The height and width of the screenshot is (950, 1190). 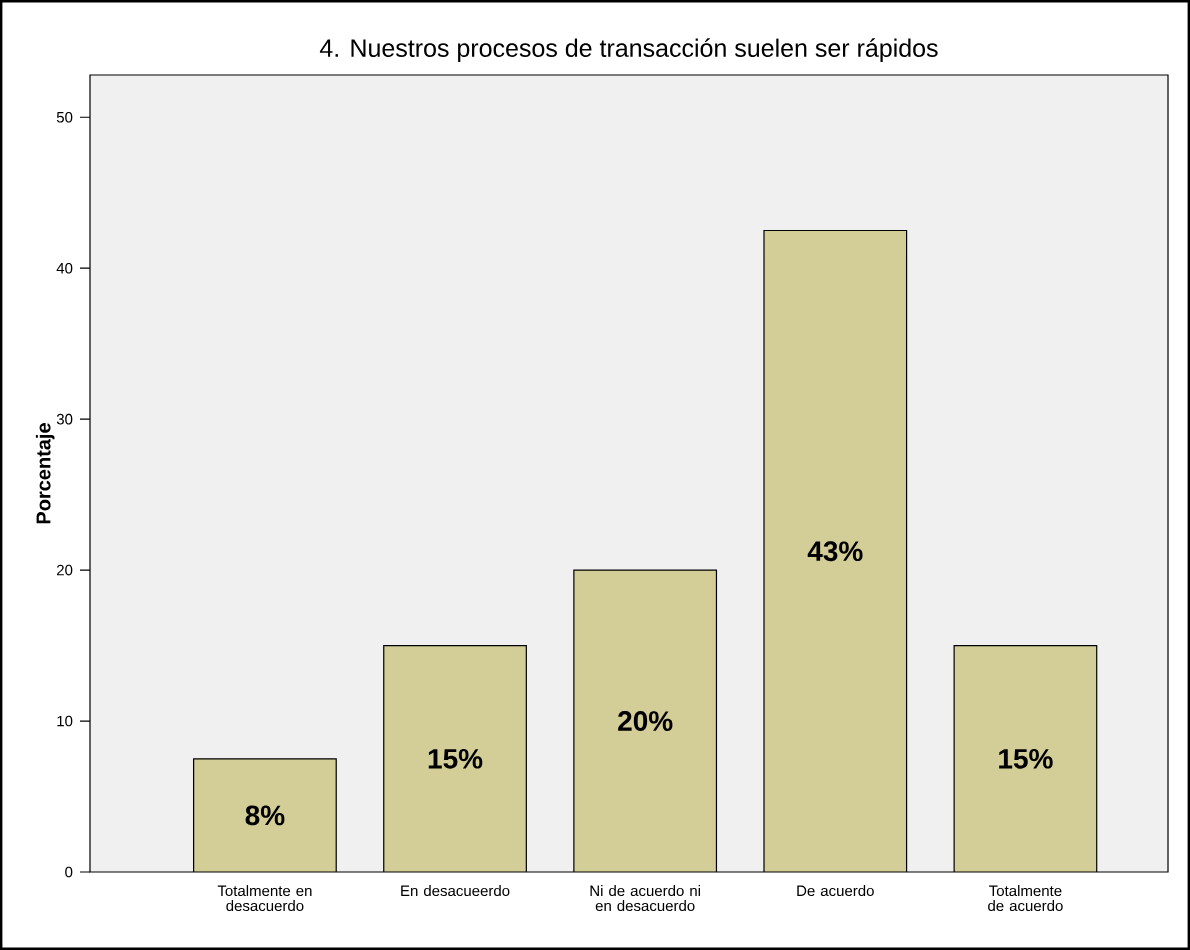 What do you see at coordinates (645, 898) in the screenshot?
I see `x-tick-label: Ni de acuerdo ni en desacuerdo` at bounding box center [645, 898].